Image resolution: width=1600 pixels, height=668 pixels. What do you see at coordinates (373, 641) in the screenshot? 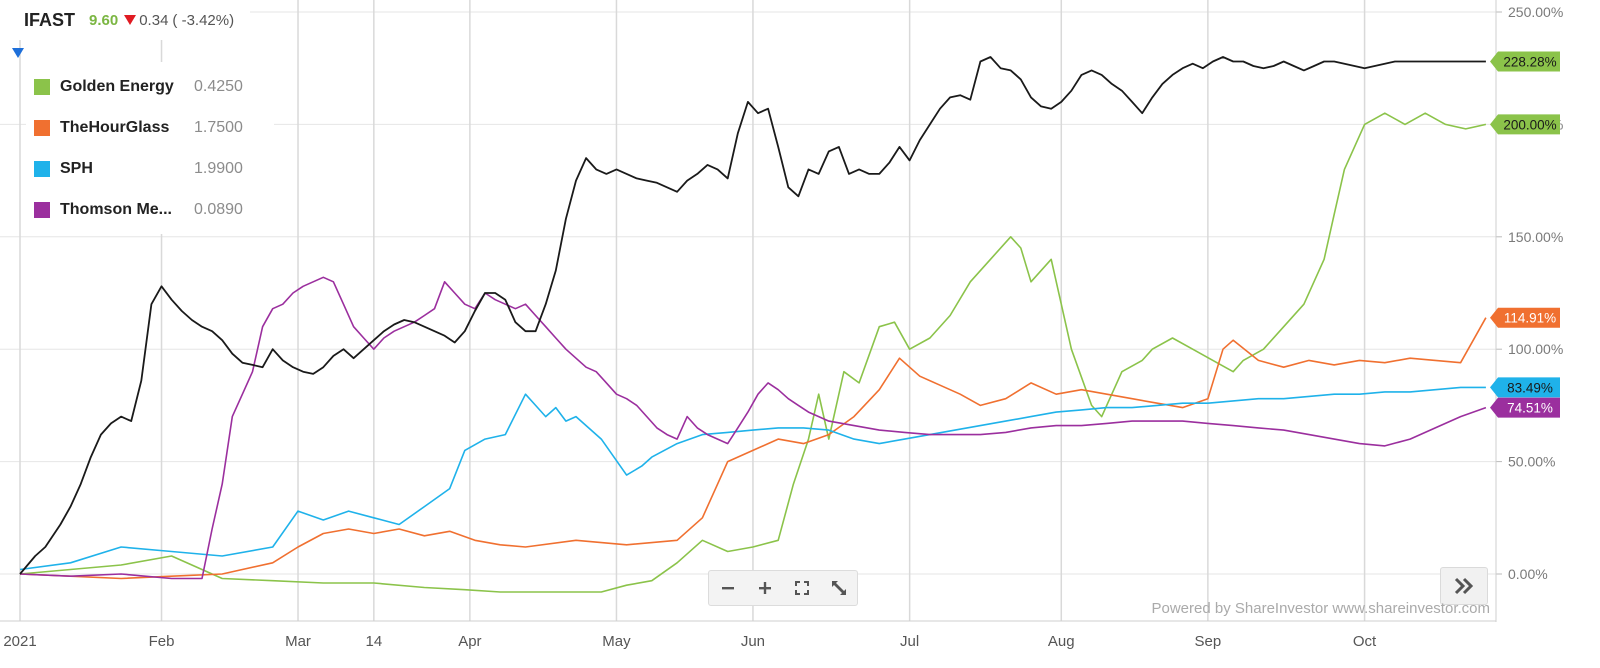
I see `x-tick-label: 14` at bounding box center [373, 641].